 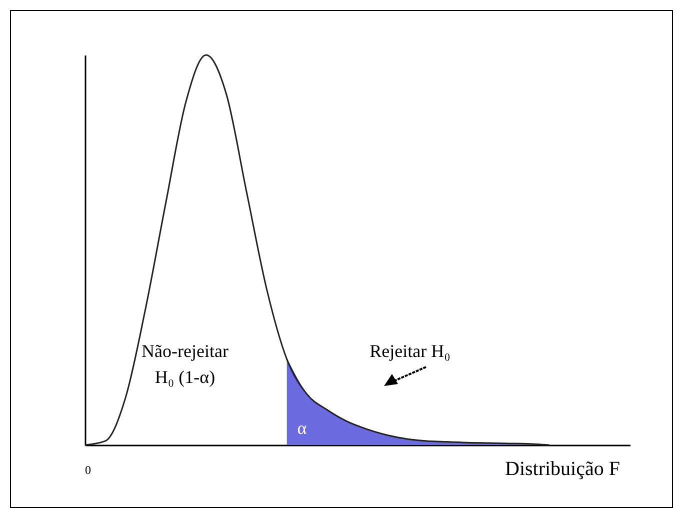 I want to click on annotation: α, so click(x=302, y=428).